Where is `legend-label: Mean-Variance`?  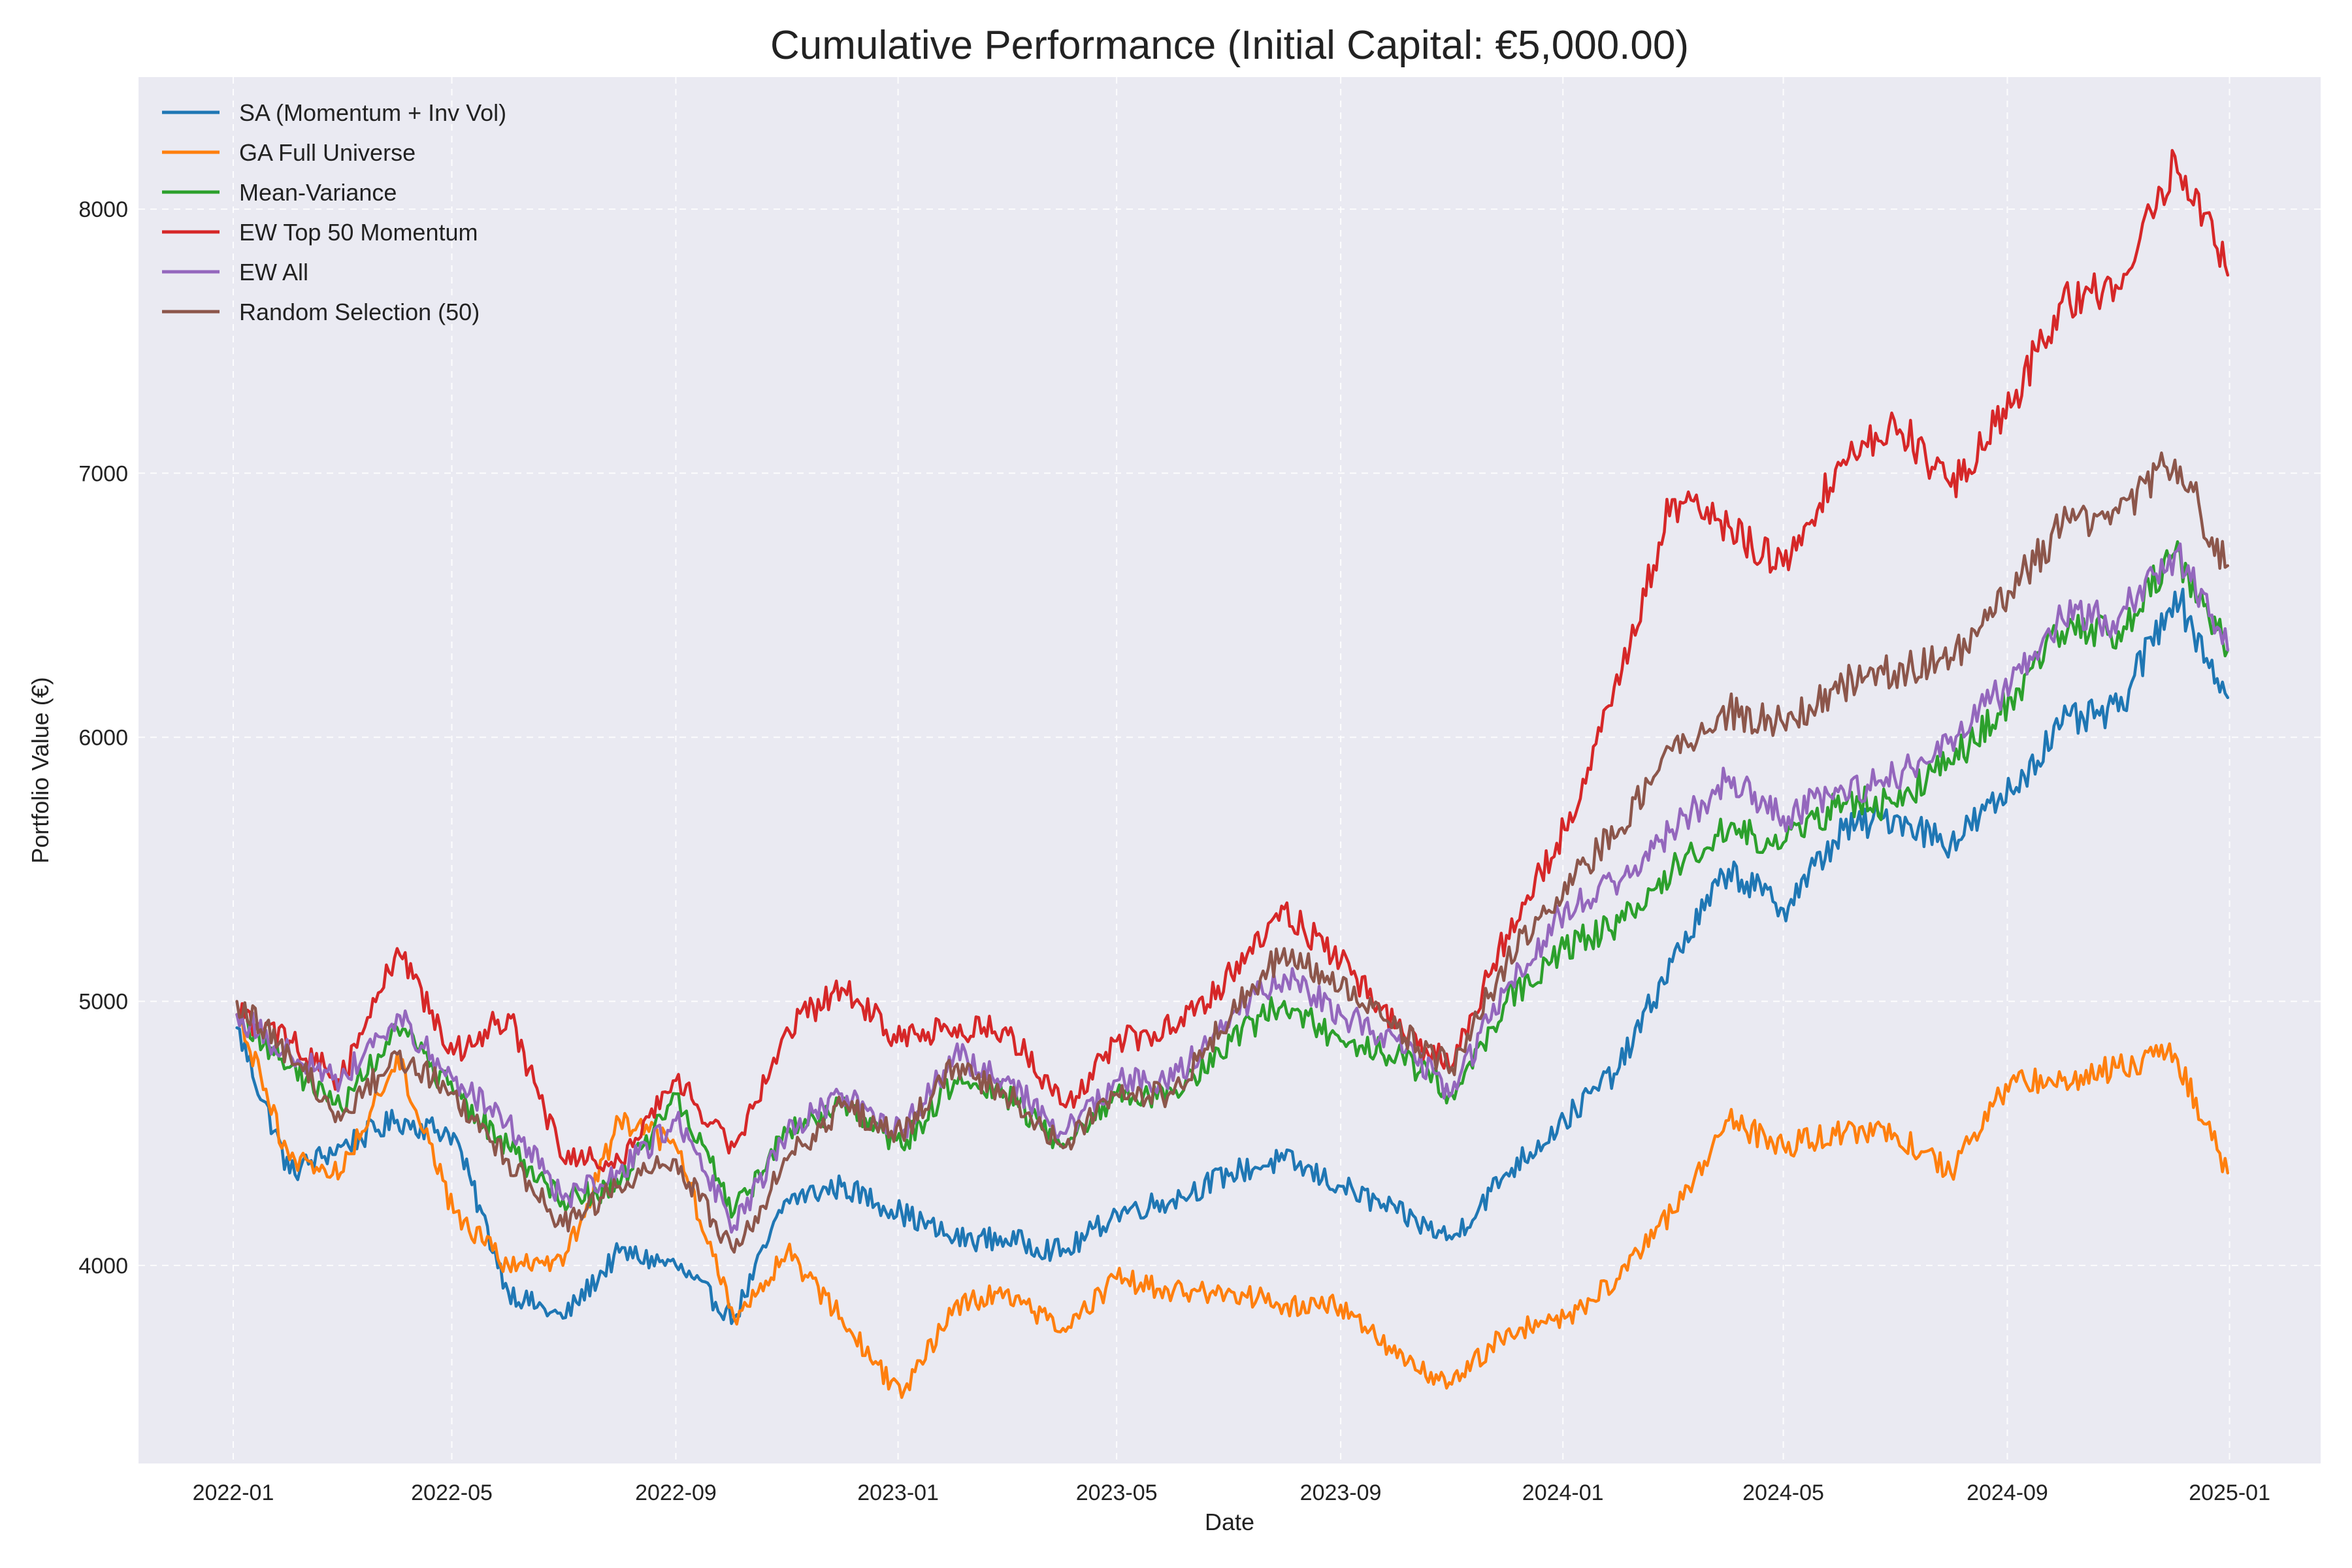 legend-label: Mean-Variance is located at coordinates (318, 192).